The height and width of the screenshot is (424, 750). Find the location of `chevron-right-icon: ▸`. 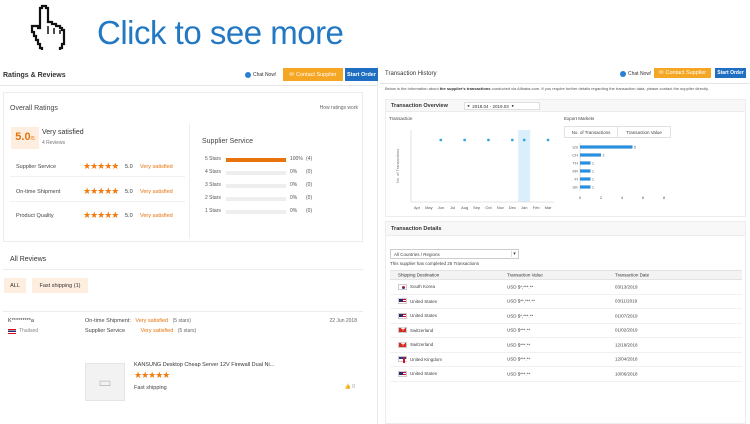

chevron-right-icon: ▸ is located at coordinates (513, 105).